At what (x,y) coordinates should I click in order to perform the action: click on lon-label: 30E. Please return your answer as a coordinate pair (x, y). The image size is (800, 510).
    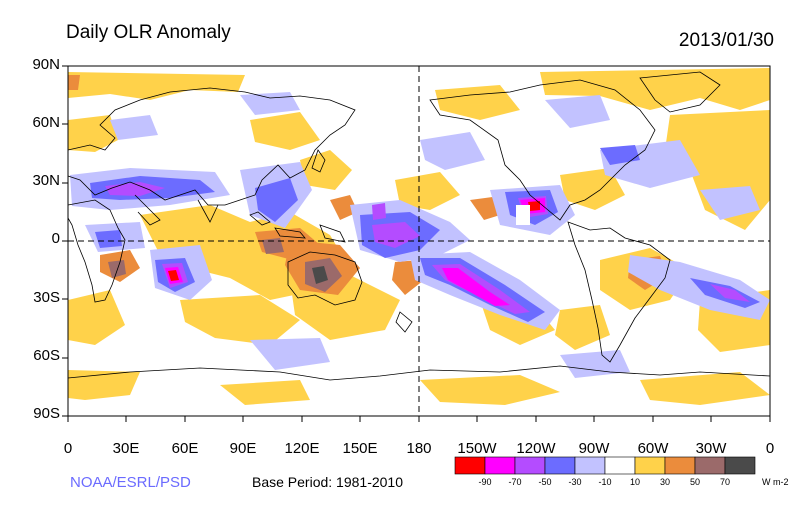
    Looking at the image, I should click on (126, 448).